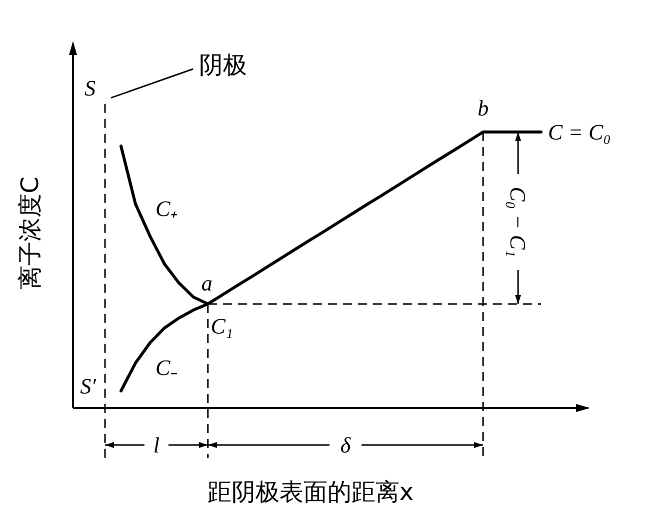 Image resolution: width=650 pixels, height=518 pixels. Describe the element at coordinates (30, 233) in the screenshot. I see `y-axis-title: 离子浓度C` at that location.